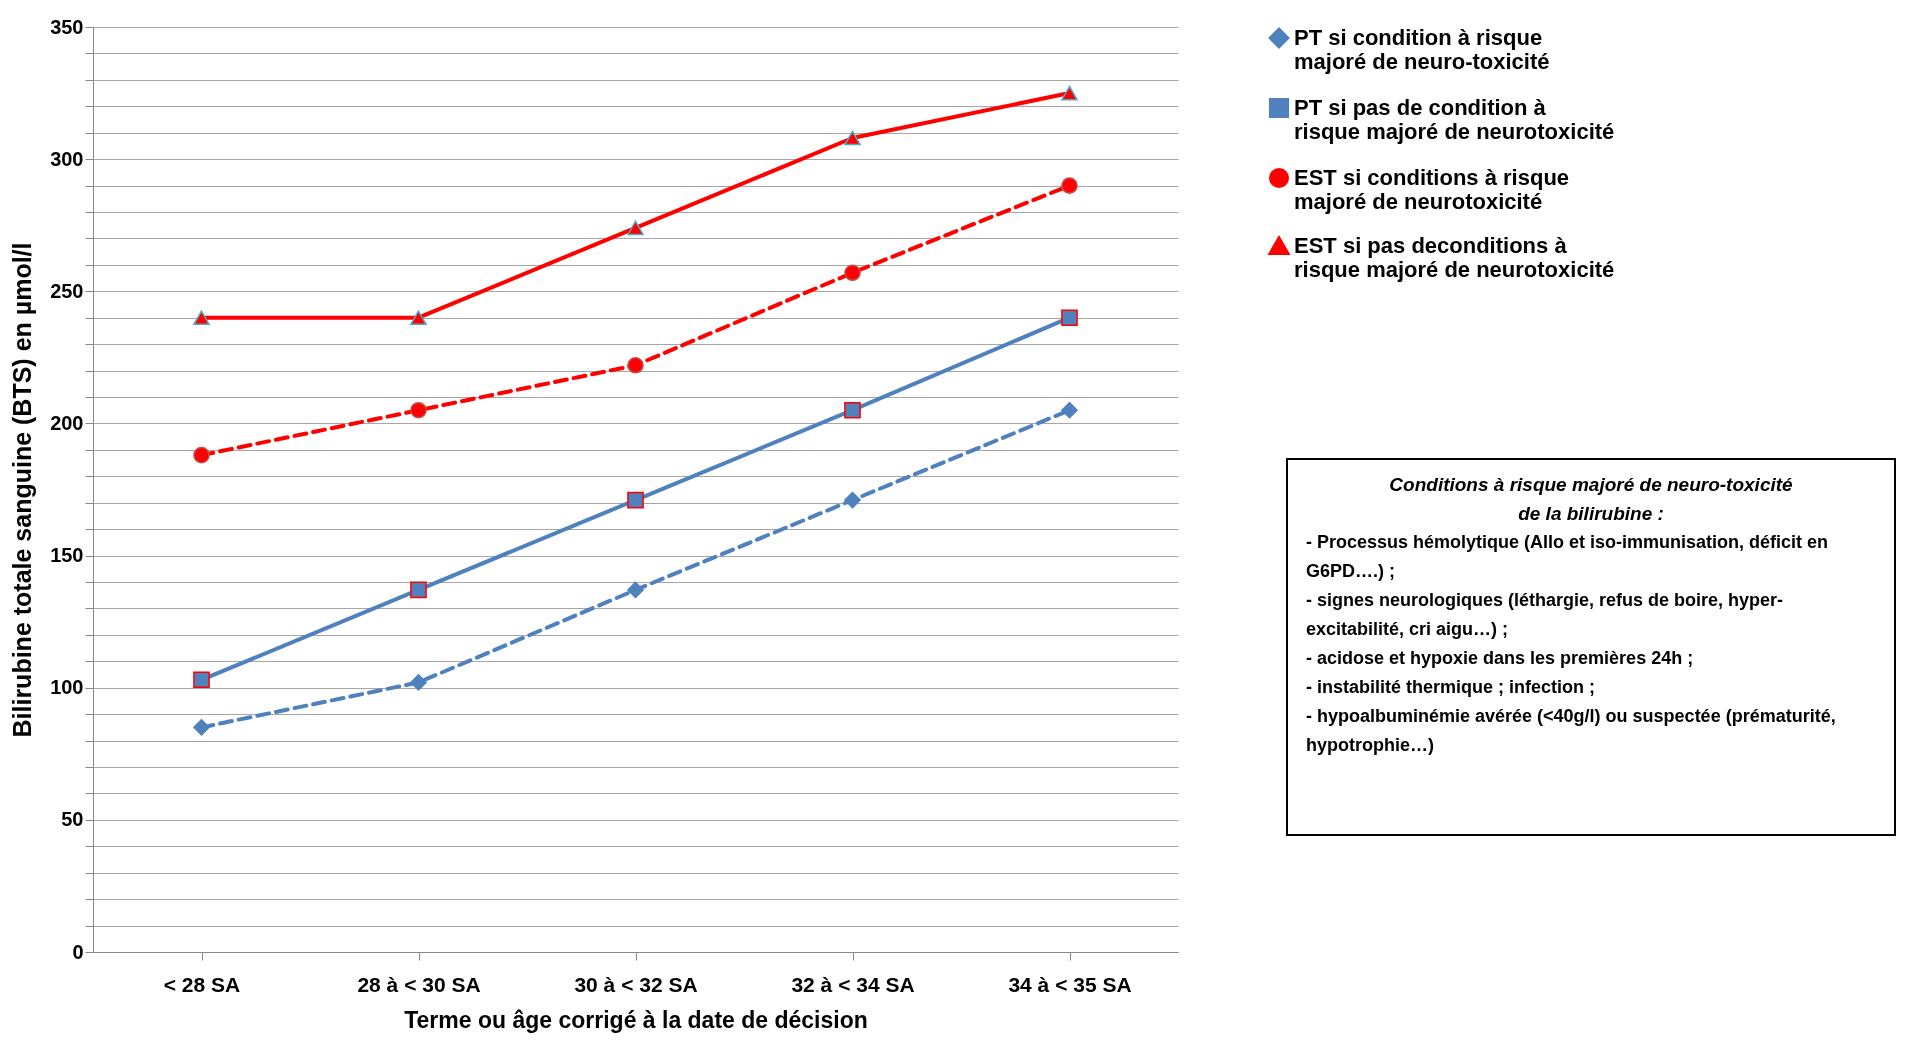 The width and height of the screenshot is (1917, 1048). What do you see at coordinates (67, 555) in the screenshot?
I see `y-tick-label: 150` at bounding box center [67, 555].